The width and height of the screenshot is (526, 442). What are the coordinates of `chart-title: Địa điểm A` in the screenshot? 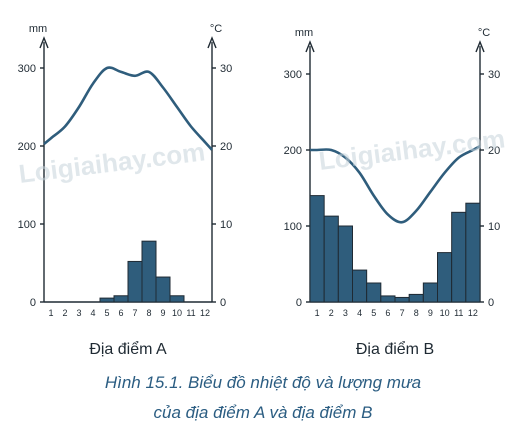 It's located at (128, 349).